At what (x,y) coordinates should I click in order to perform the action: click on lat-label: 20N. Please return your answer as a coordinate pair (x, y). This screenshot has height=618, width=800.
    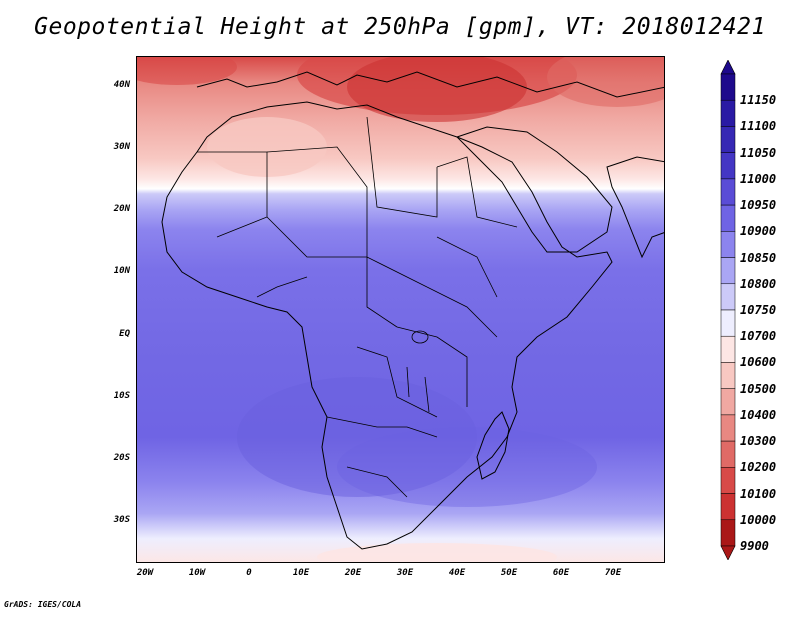
    Looking at the image, I should click on (121, 209).